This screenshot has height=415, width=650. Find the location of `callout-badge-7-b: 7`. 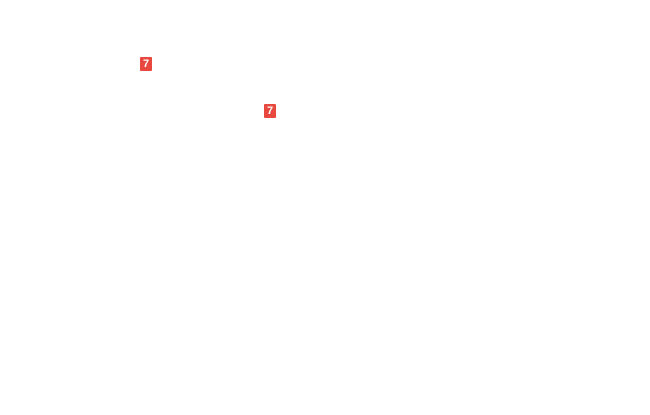

callout-badge-7-b: 7 is located at coordinates (270, 111).